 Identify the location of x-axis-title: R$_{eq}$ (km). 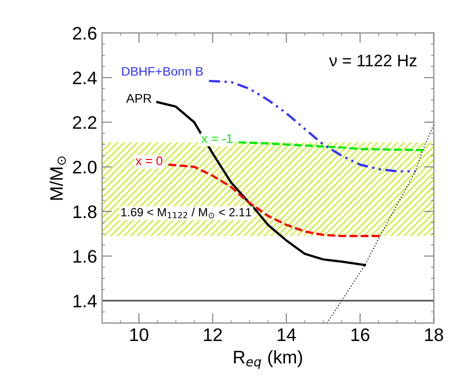
(268, 359).